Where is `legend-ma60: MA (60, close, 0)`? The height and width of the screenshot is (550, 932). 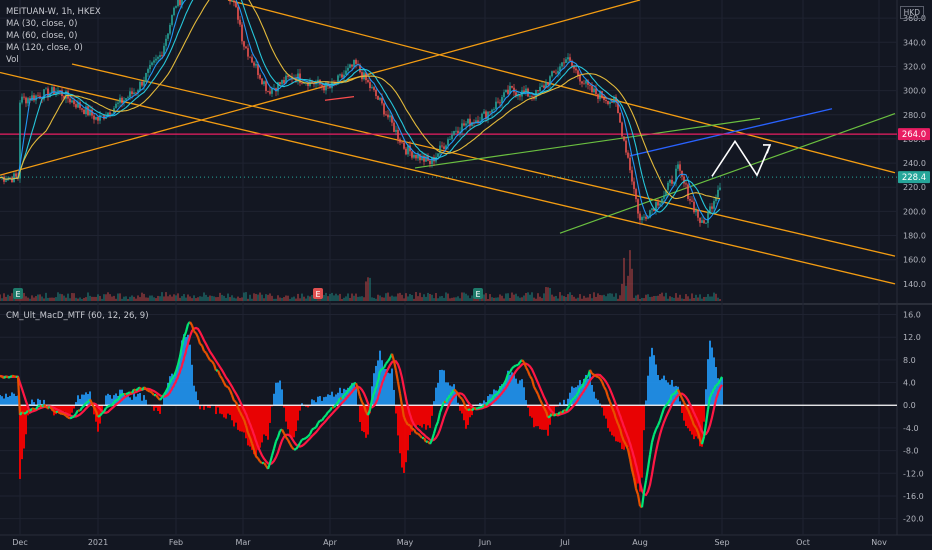 legend-ma60: MA (60, close, 0) is located at coordinates (42, 36).